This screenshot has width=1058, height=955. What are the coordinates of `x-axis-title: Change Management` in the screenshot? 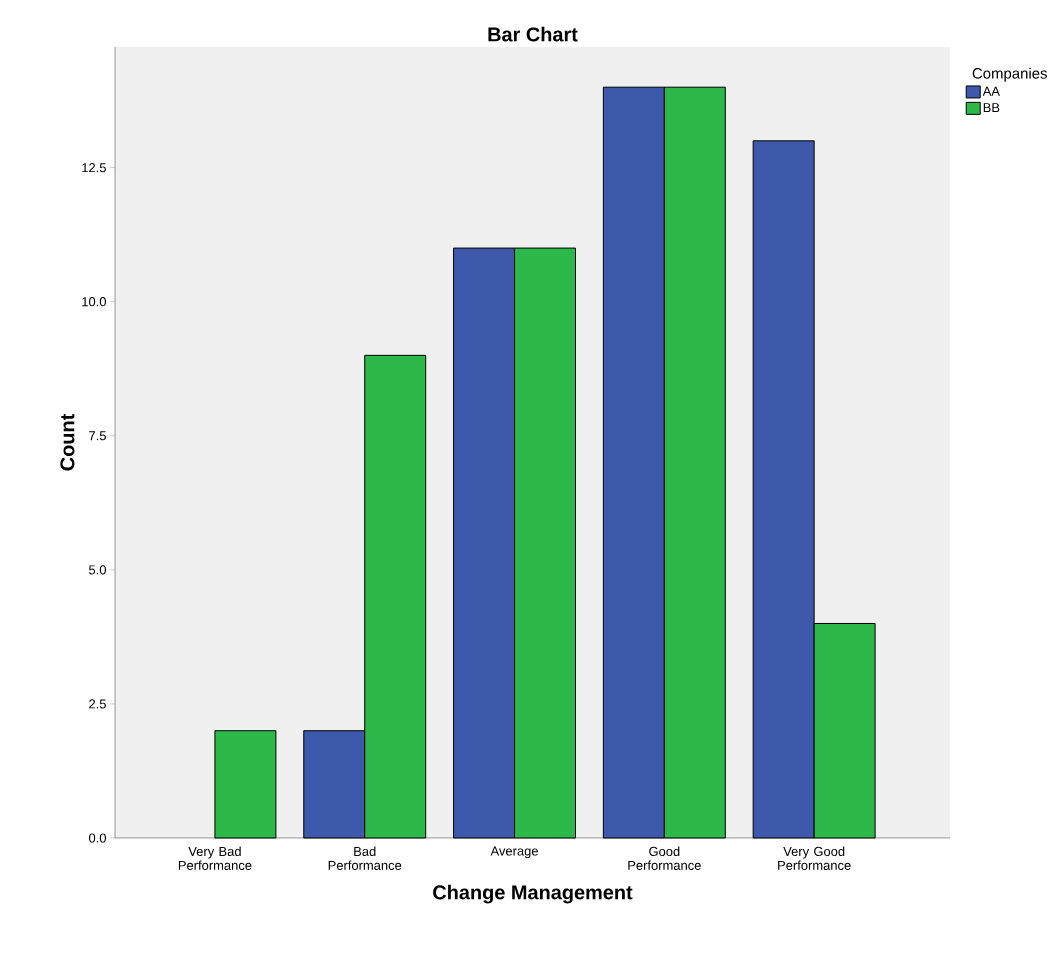 It's located at (533, 894).